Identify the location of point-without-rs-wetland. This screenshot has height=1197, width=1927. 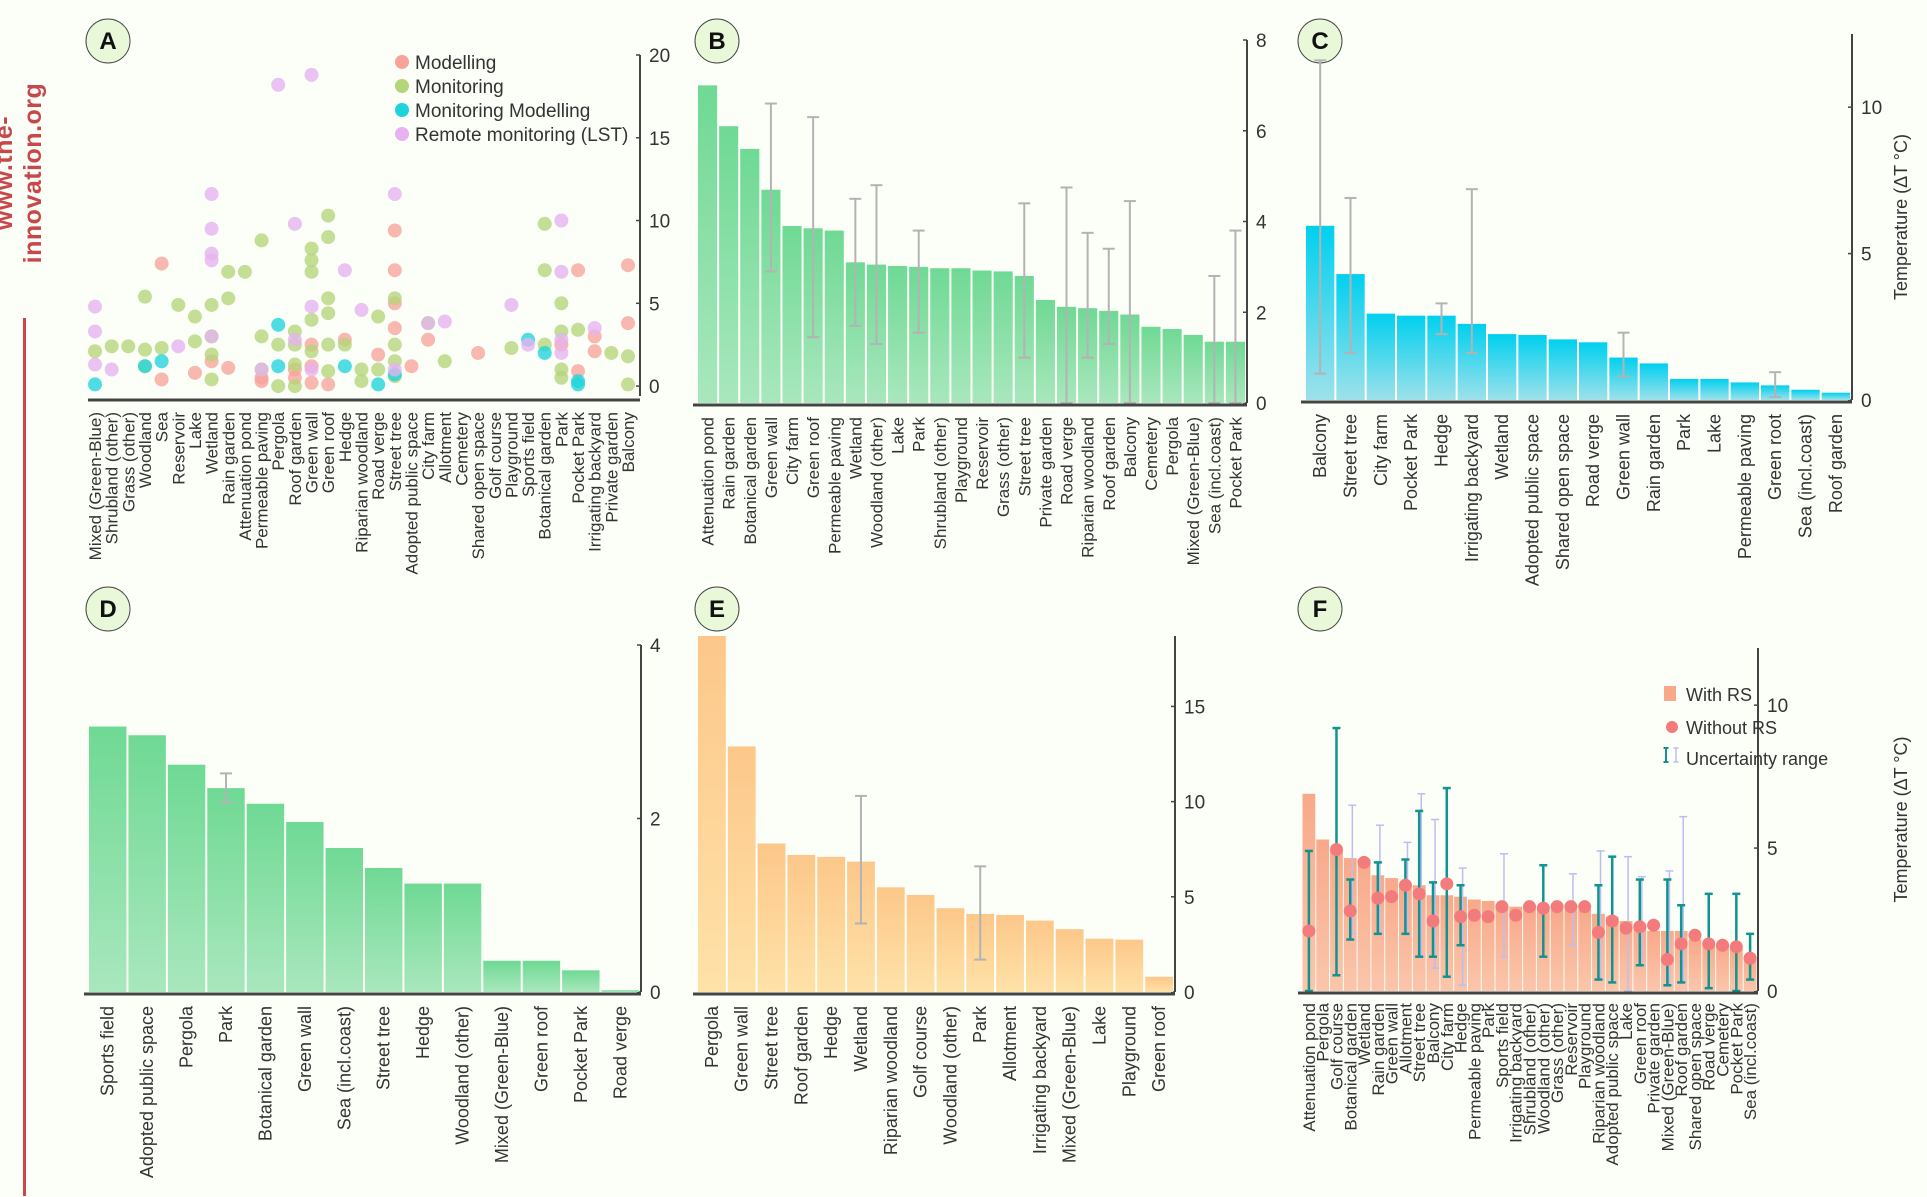
(1364, 862).